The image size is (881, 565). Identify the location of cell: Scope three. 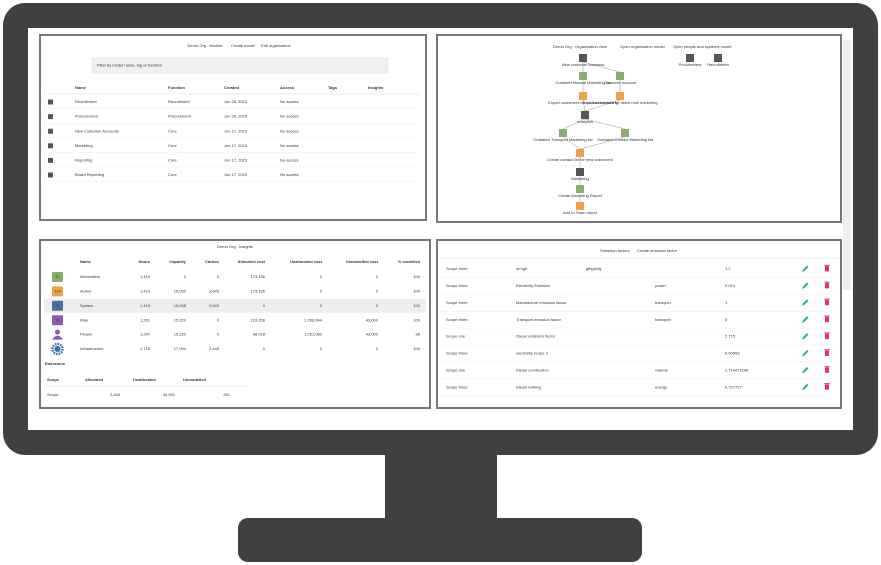
(457, 302).